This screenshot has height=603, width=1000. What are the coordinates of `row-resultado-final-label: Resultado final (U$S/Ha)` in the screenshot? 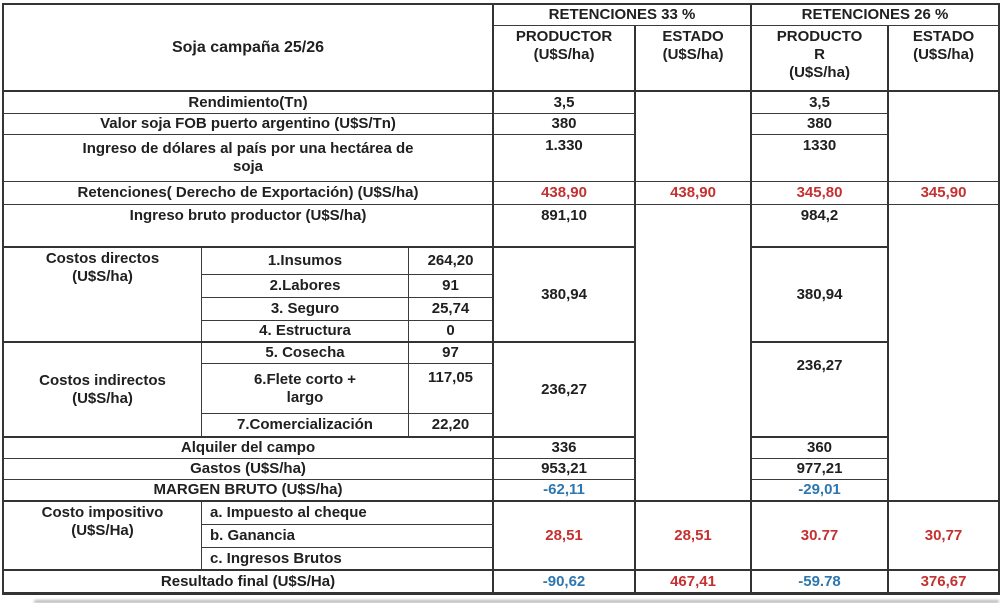 It's located at (249, 583).